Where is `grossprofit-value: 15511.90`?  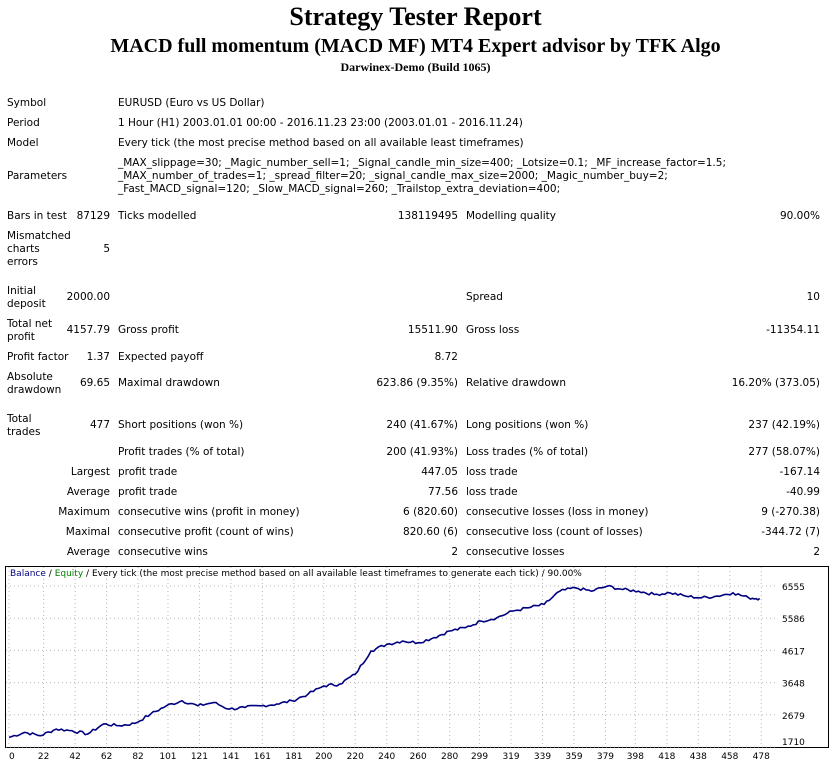 grossprofit-value: 15511.90 is located at coordinates (432, 330).